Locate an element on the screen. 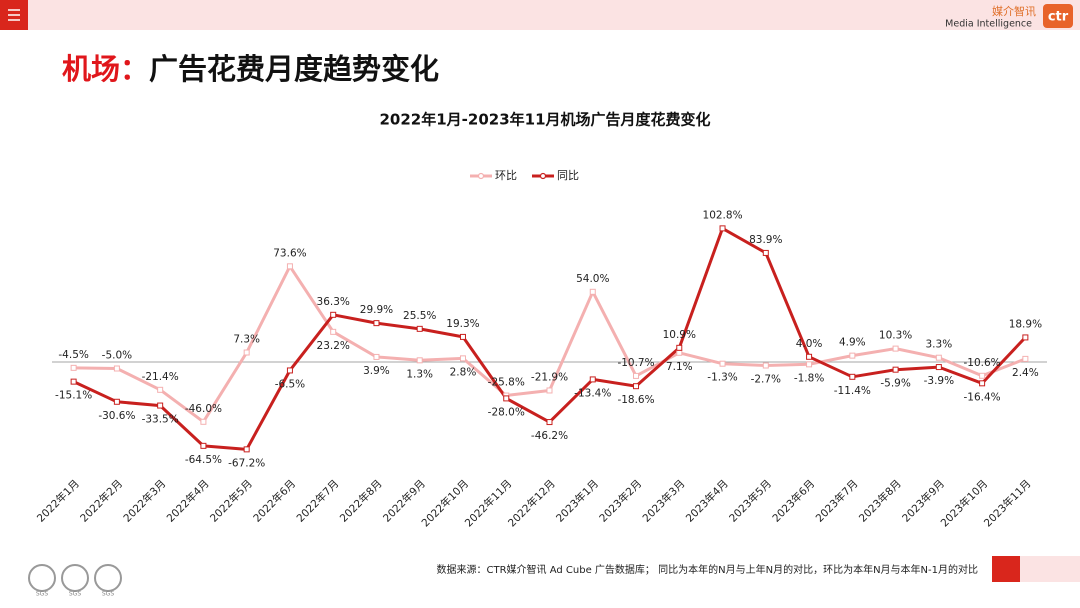 The height and width of the screenshot is (608, 1080). data-label: -21.9% is located at coordinates (549, 377).